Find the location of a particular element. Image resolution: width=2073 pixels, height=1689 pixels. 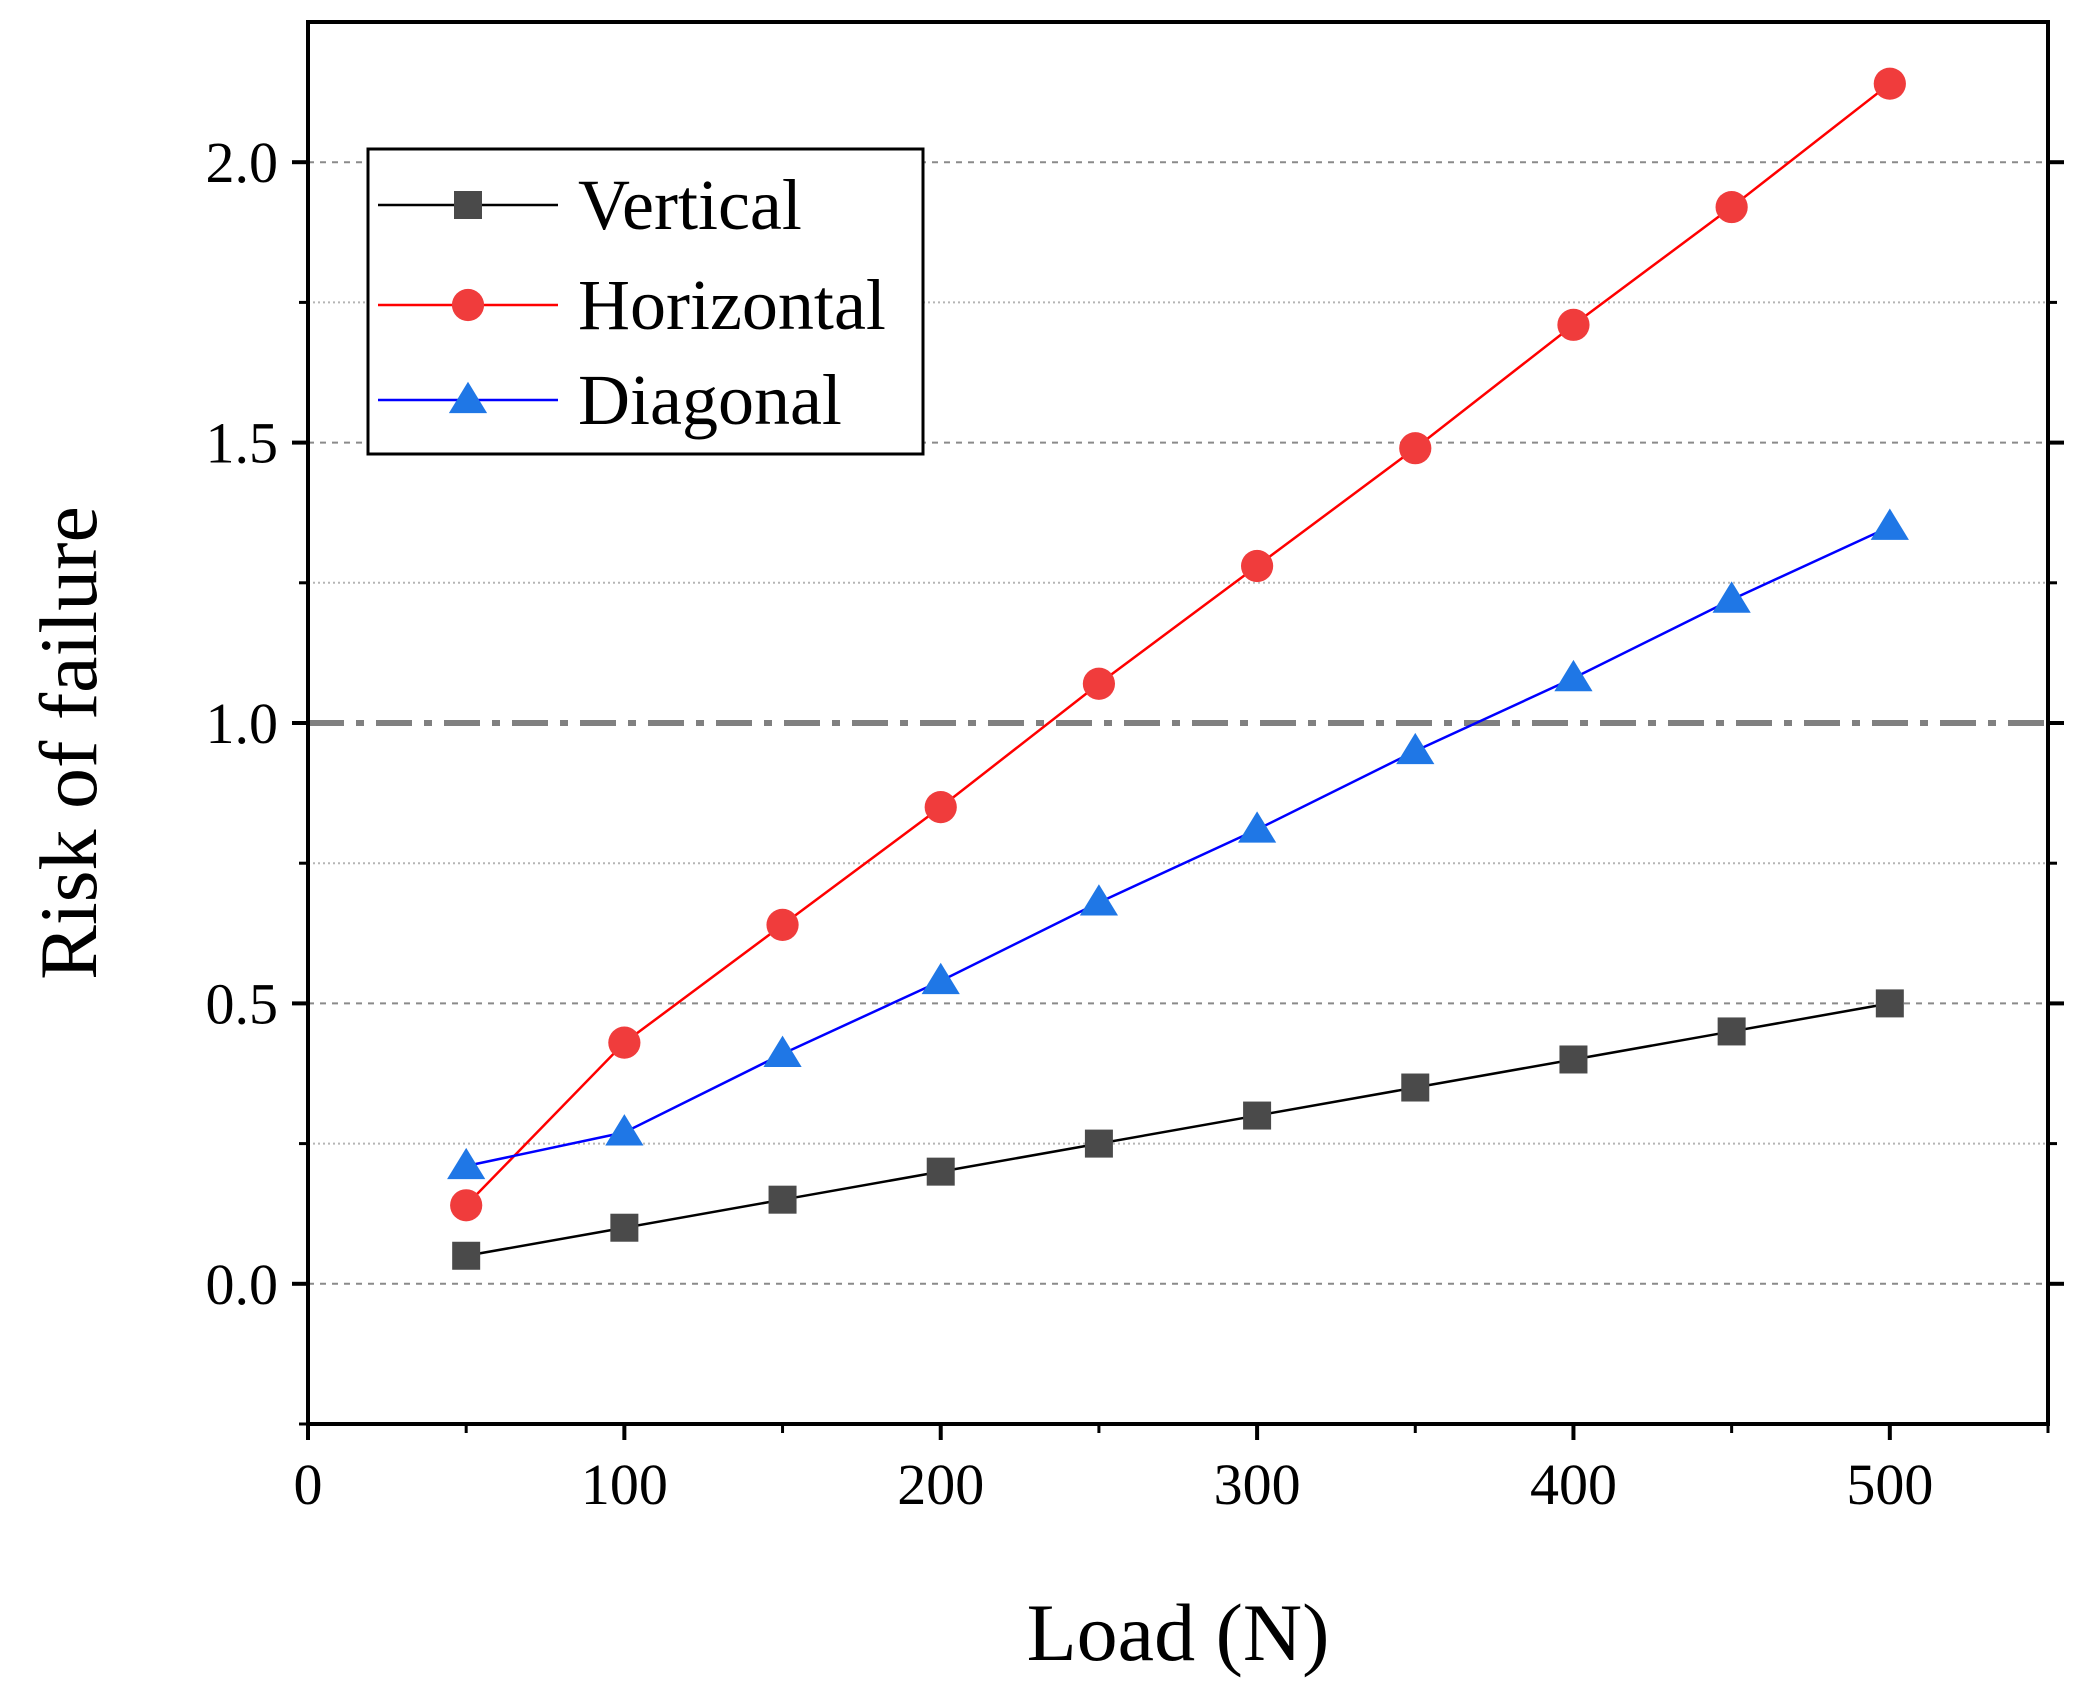

legend-label-horizontal: Horizontal is located at coordinates (732, 305).